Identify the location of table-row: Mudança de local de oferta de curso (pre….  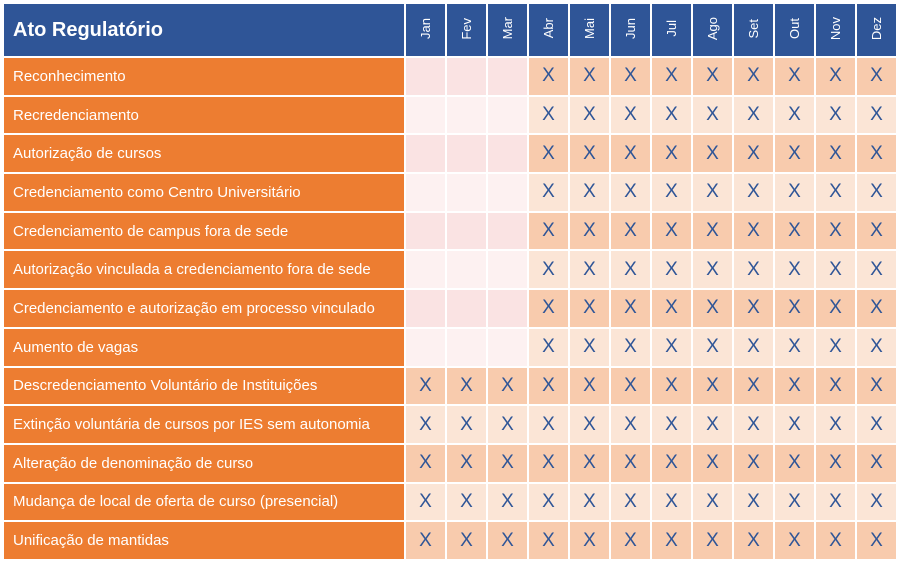
(450, 502).